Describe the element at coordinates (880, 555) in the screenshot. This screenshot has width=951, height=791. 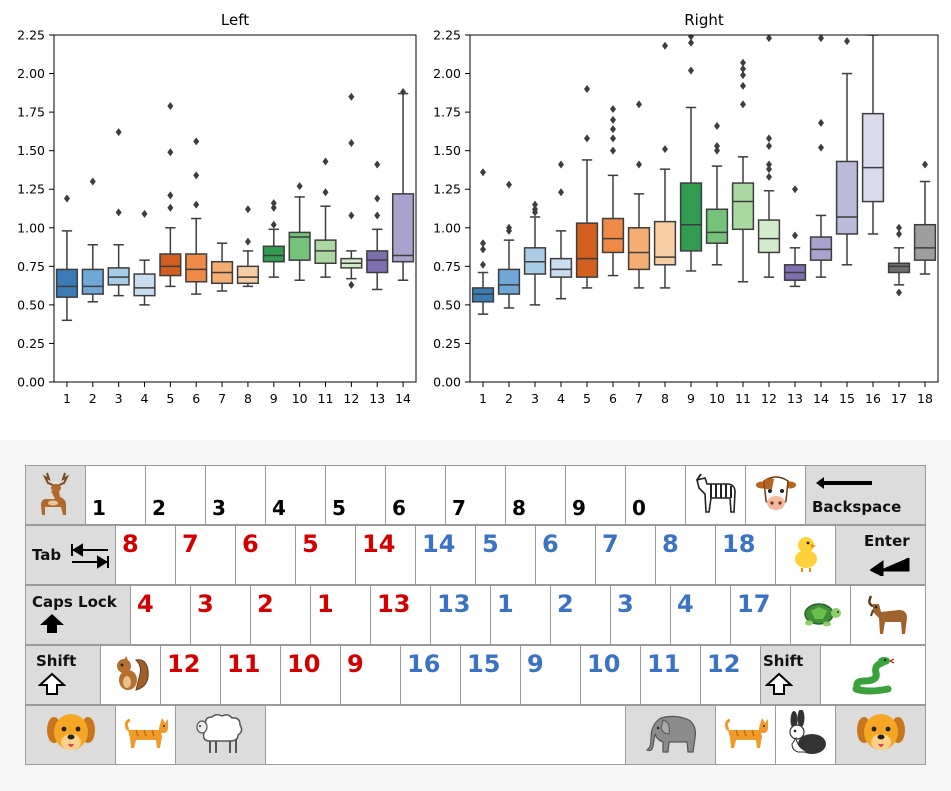
I see `key-enter: Enter` at that location.